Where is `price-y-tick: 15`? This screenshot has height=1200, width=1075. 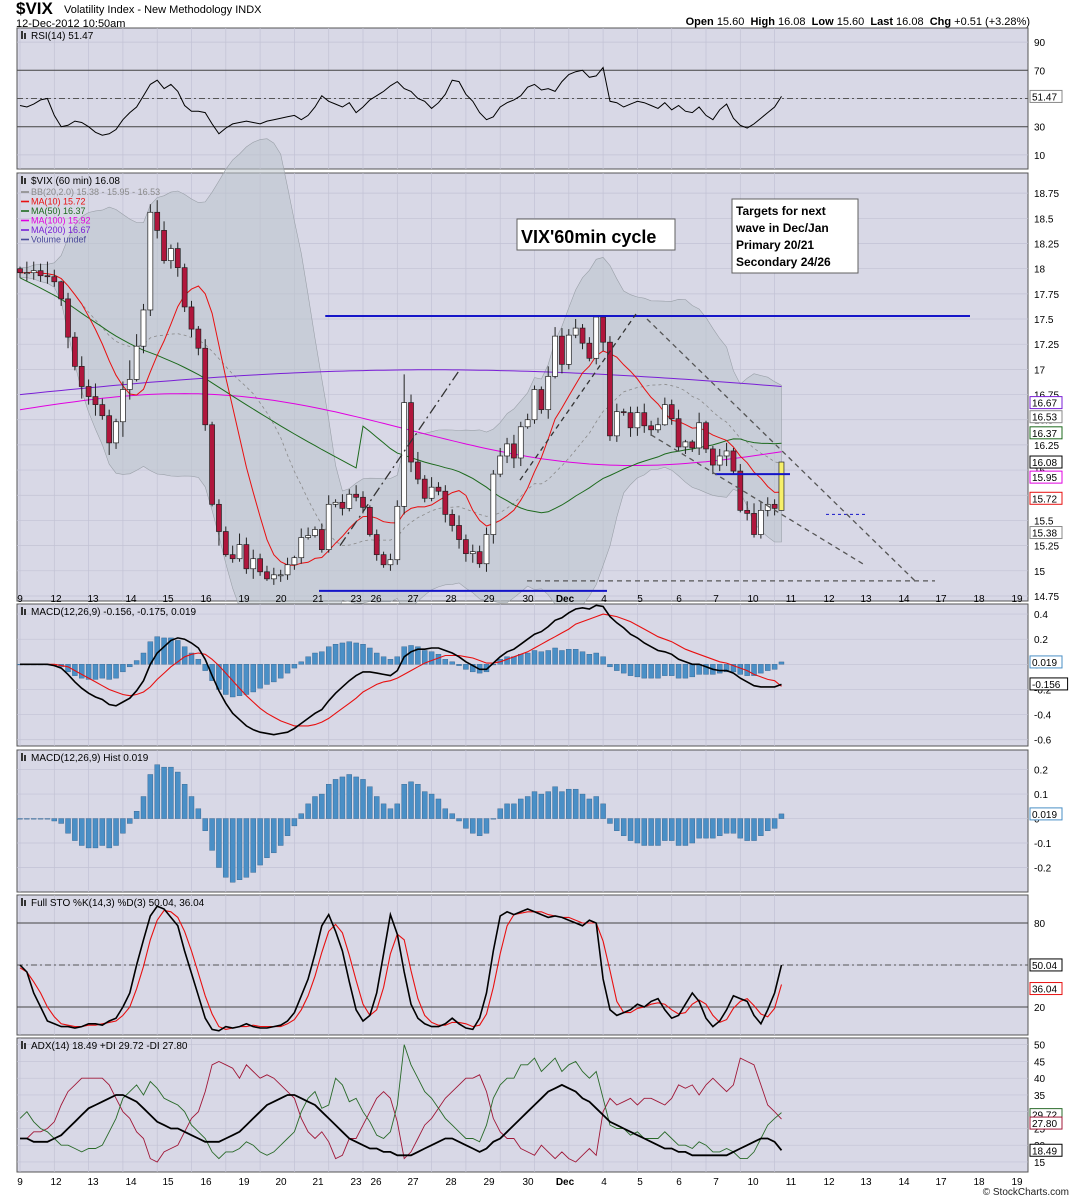 price-y-tick: 15 is located at coordinates (1040, 572).